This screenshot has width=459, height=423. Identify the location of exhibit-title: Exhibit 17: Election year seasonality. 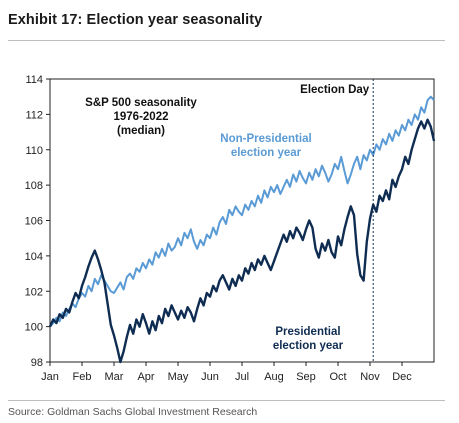
(135, 20).